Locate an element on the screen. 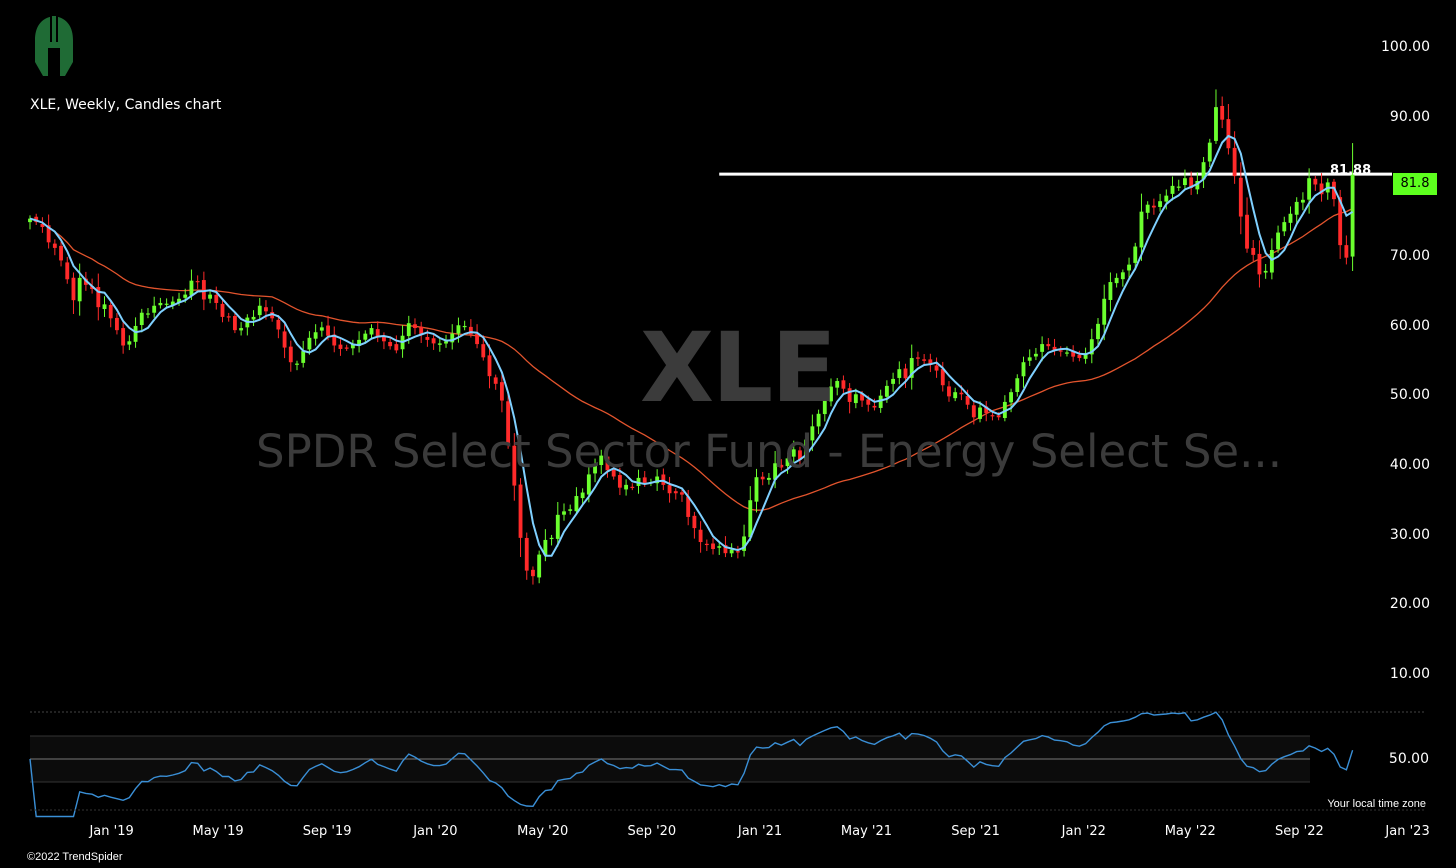 The image size is (1456, 868). watermark-symbol: XLE is located at coordinates (738, 368).